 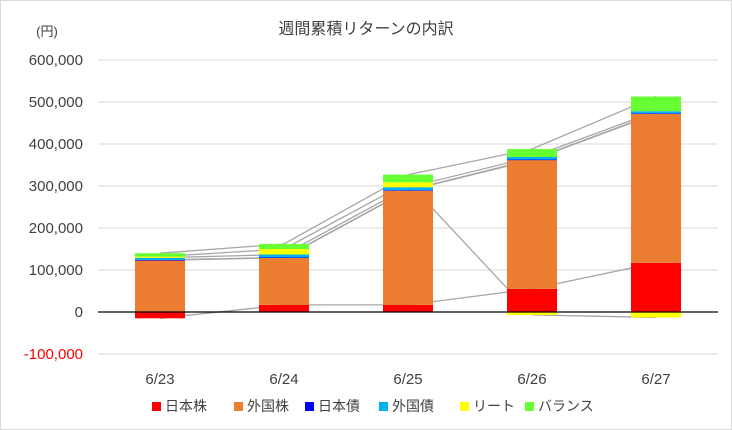 What do you see at coordinates (47, 31) in the screenshot?
I see `y-unit-label: (円)` at bounding box center [47, 31].